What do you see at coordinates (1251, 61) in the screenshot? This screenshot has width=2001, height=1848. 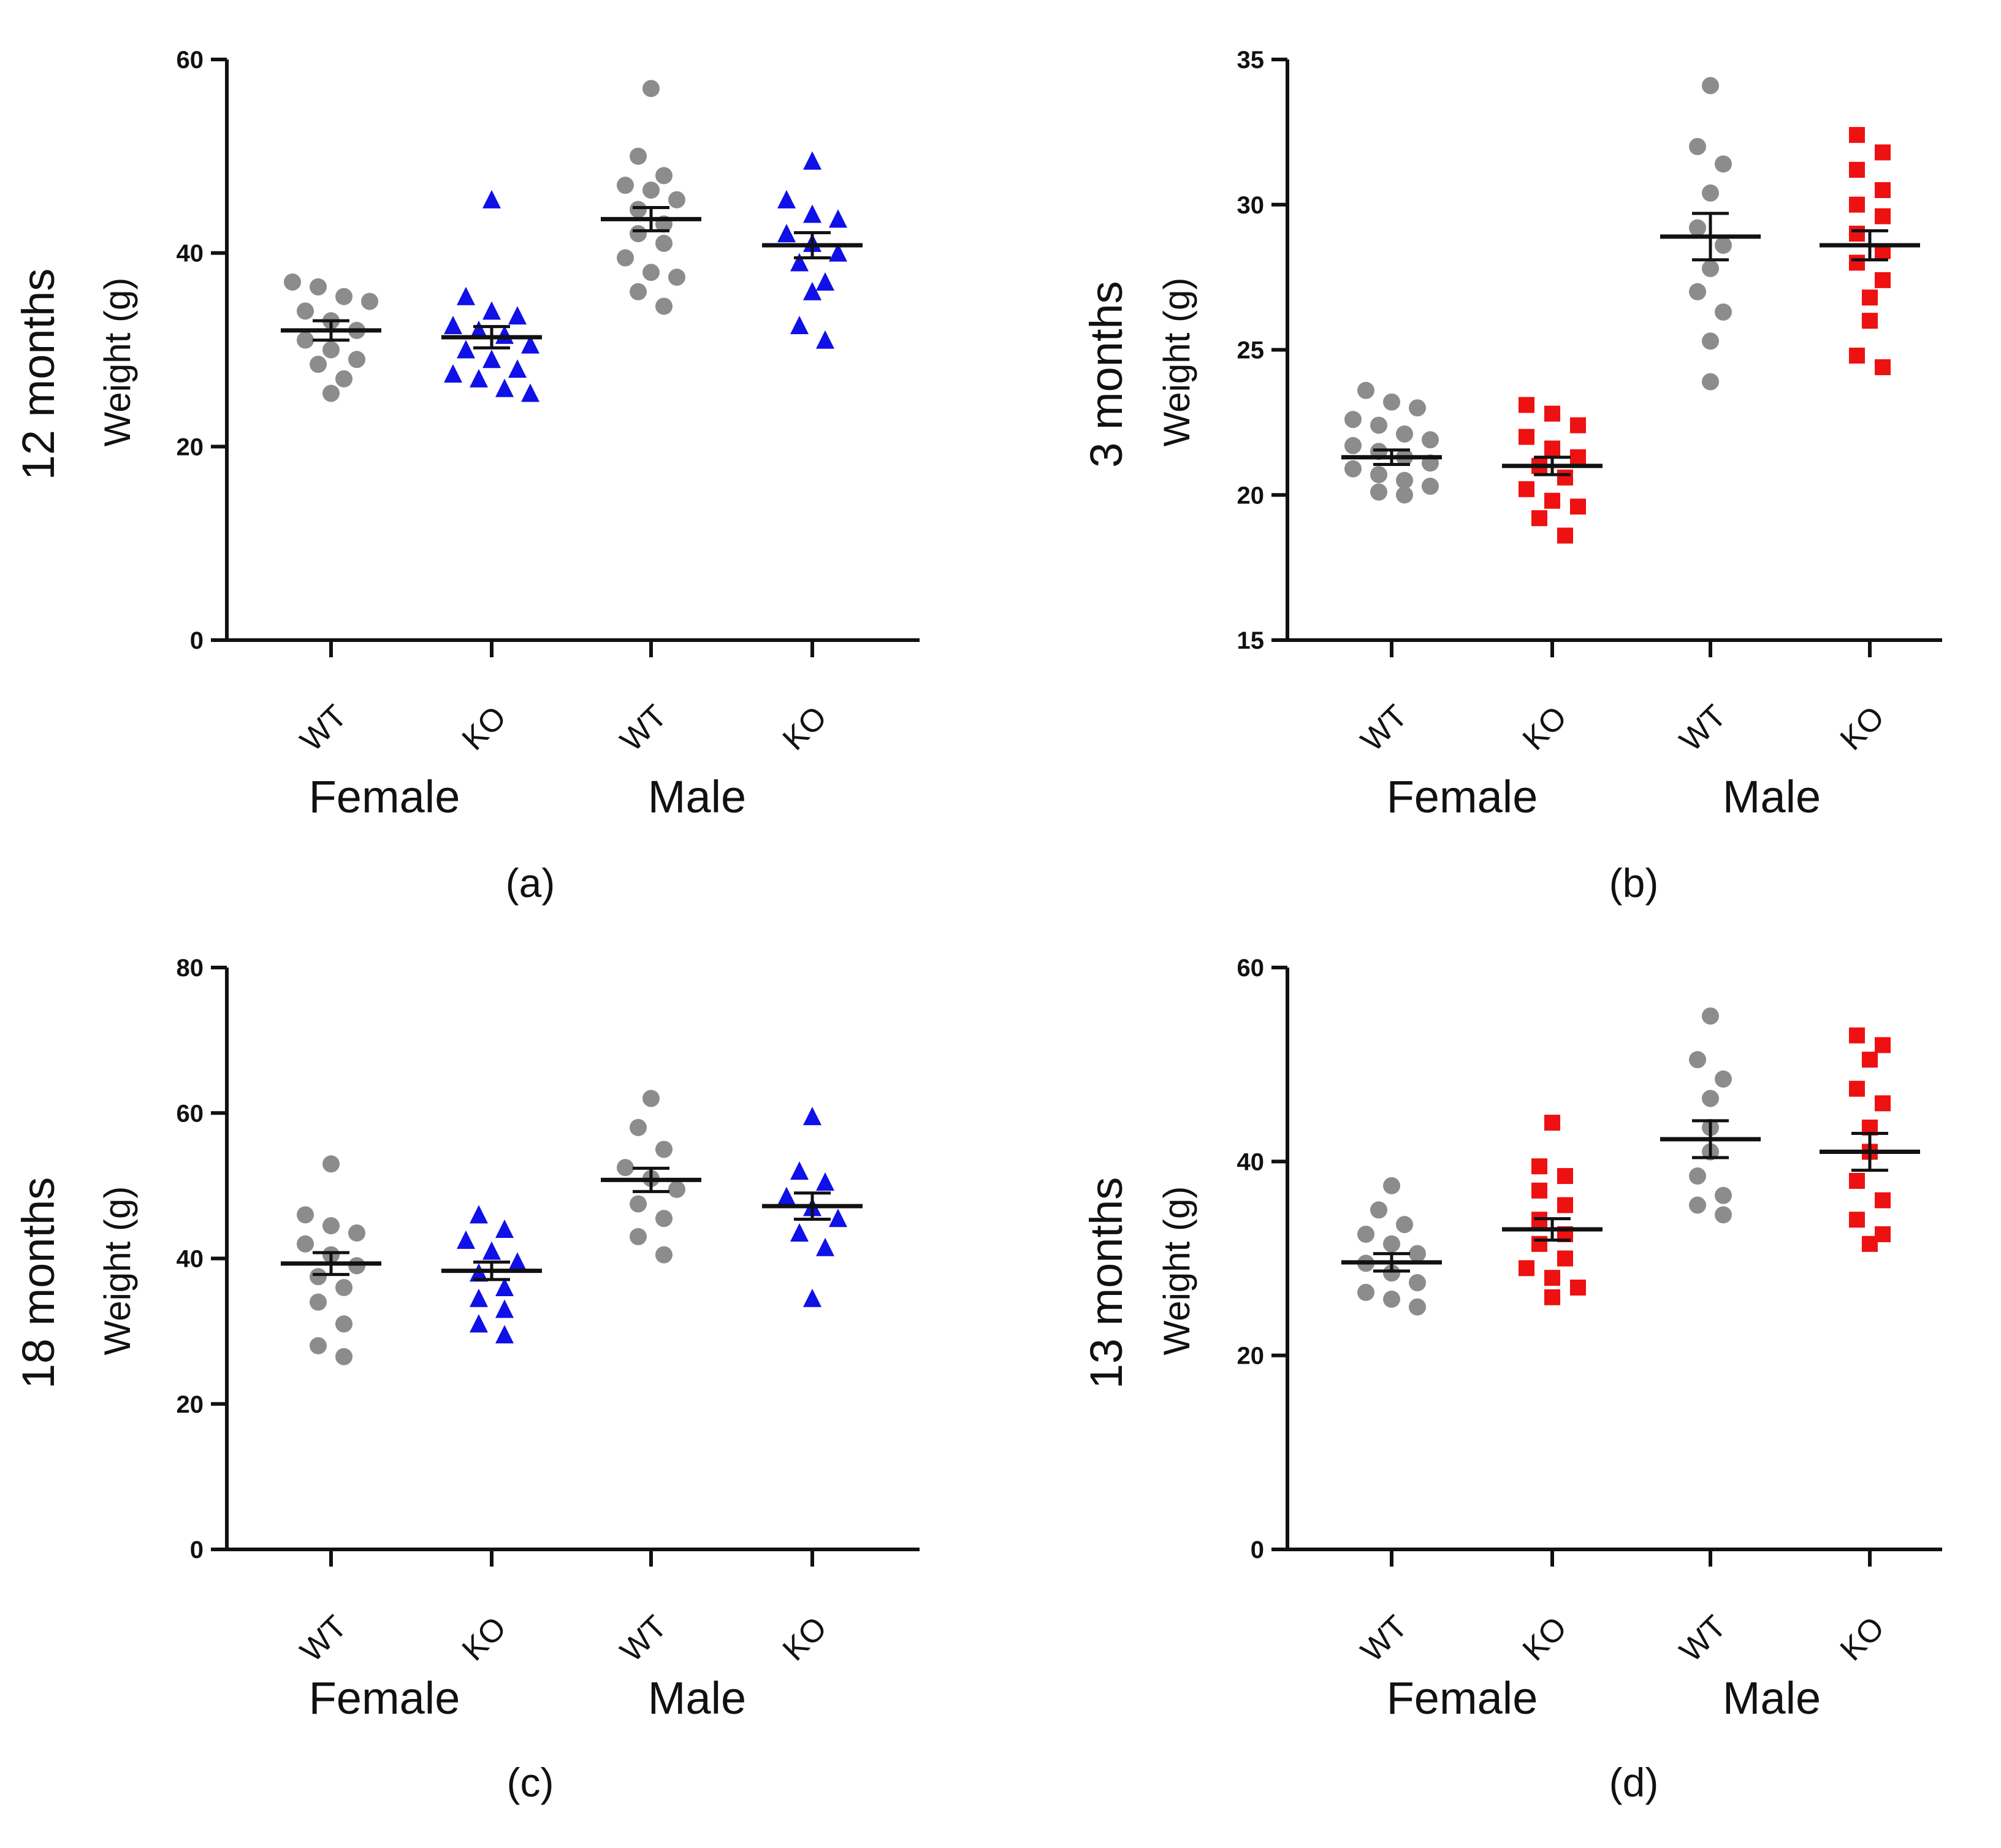 I see `y-tick-label: 35` at bounding box center [1251, 61].